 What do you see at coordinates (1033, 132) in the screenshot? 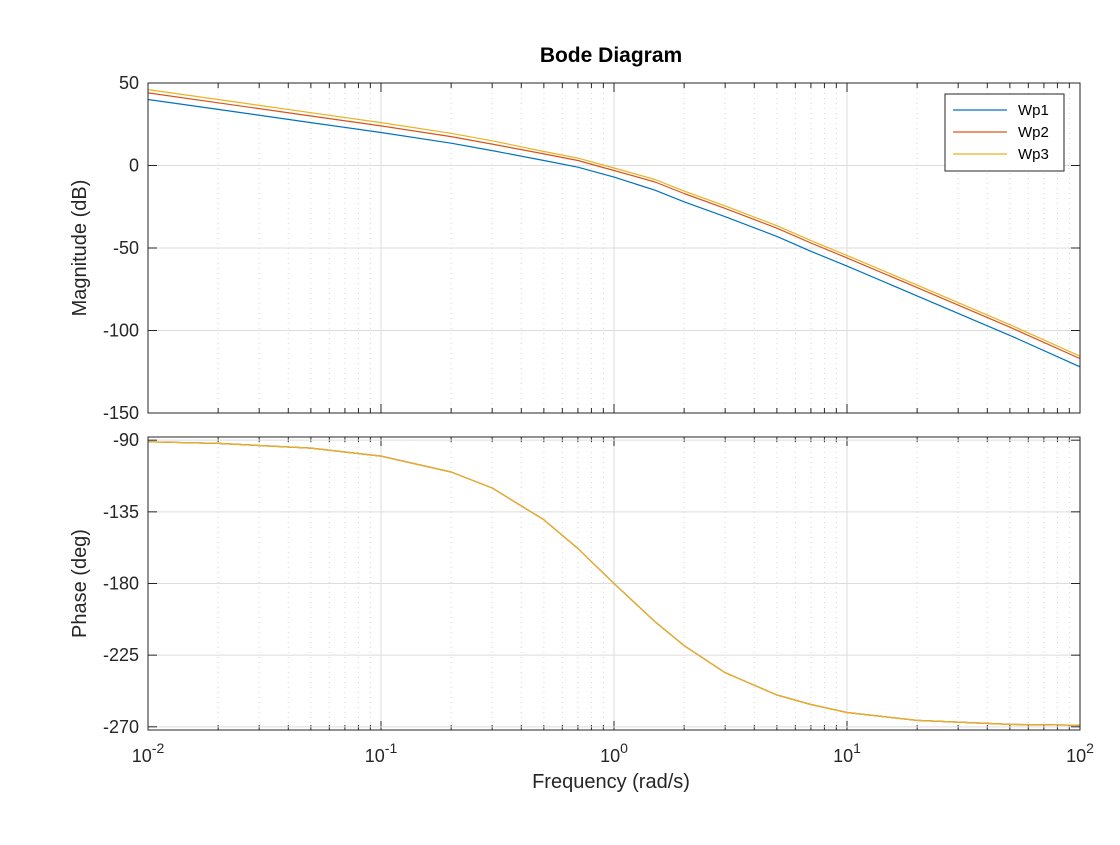
I see `legend-label-wp2: Wp2` at bounding box center [1033, 132].